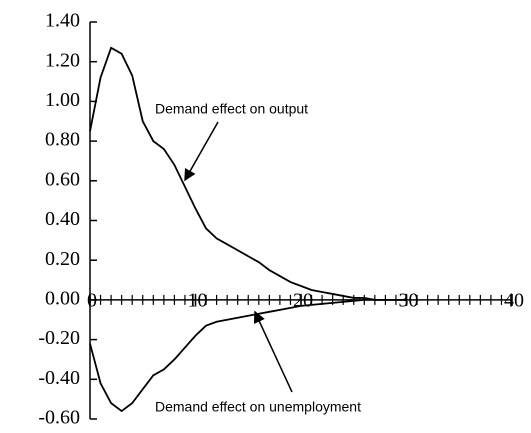 The image size is (531, 433). Describe the element at coordinates (62, 60) in the screenshot. I see `y-tick-label: 1.20` at that location.